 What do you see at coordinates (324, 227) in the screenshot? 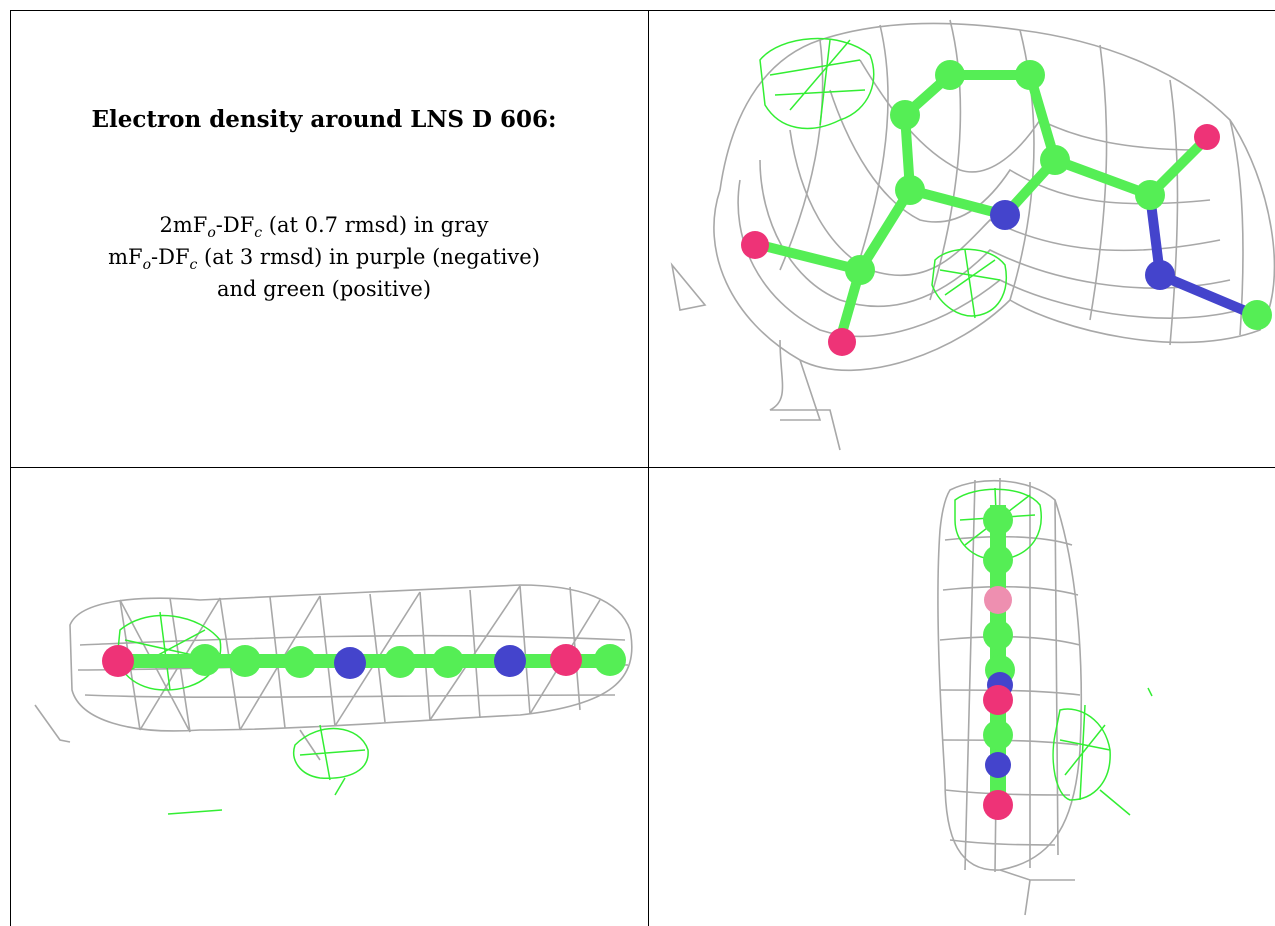
I see `caption-line-1: 2mFo-DFc (at 0.7 rmsd) in gray` at bounding box center [324, 227].